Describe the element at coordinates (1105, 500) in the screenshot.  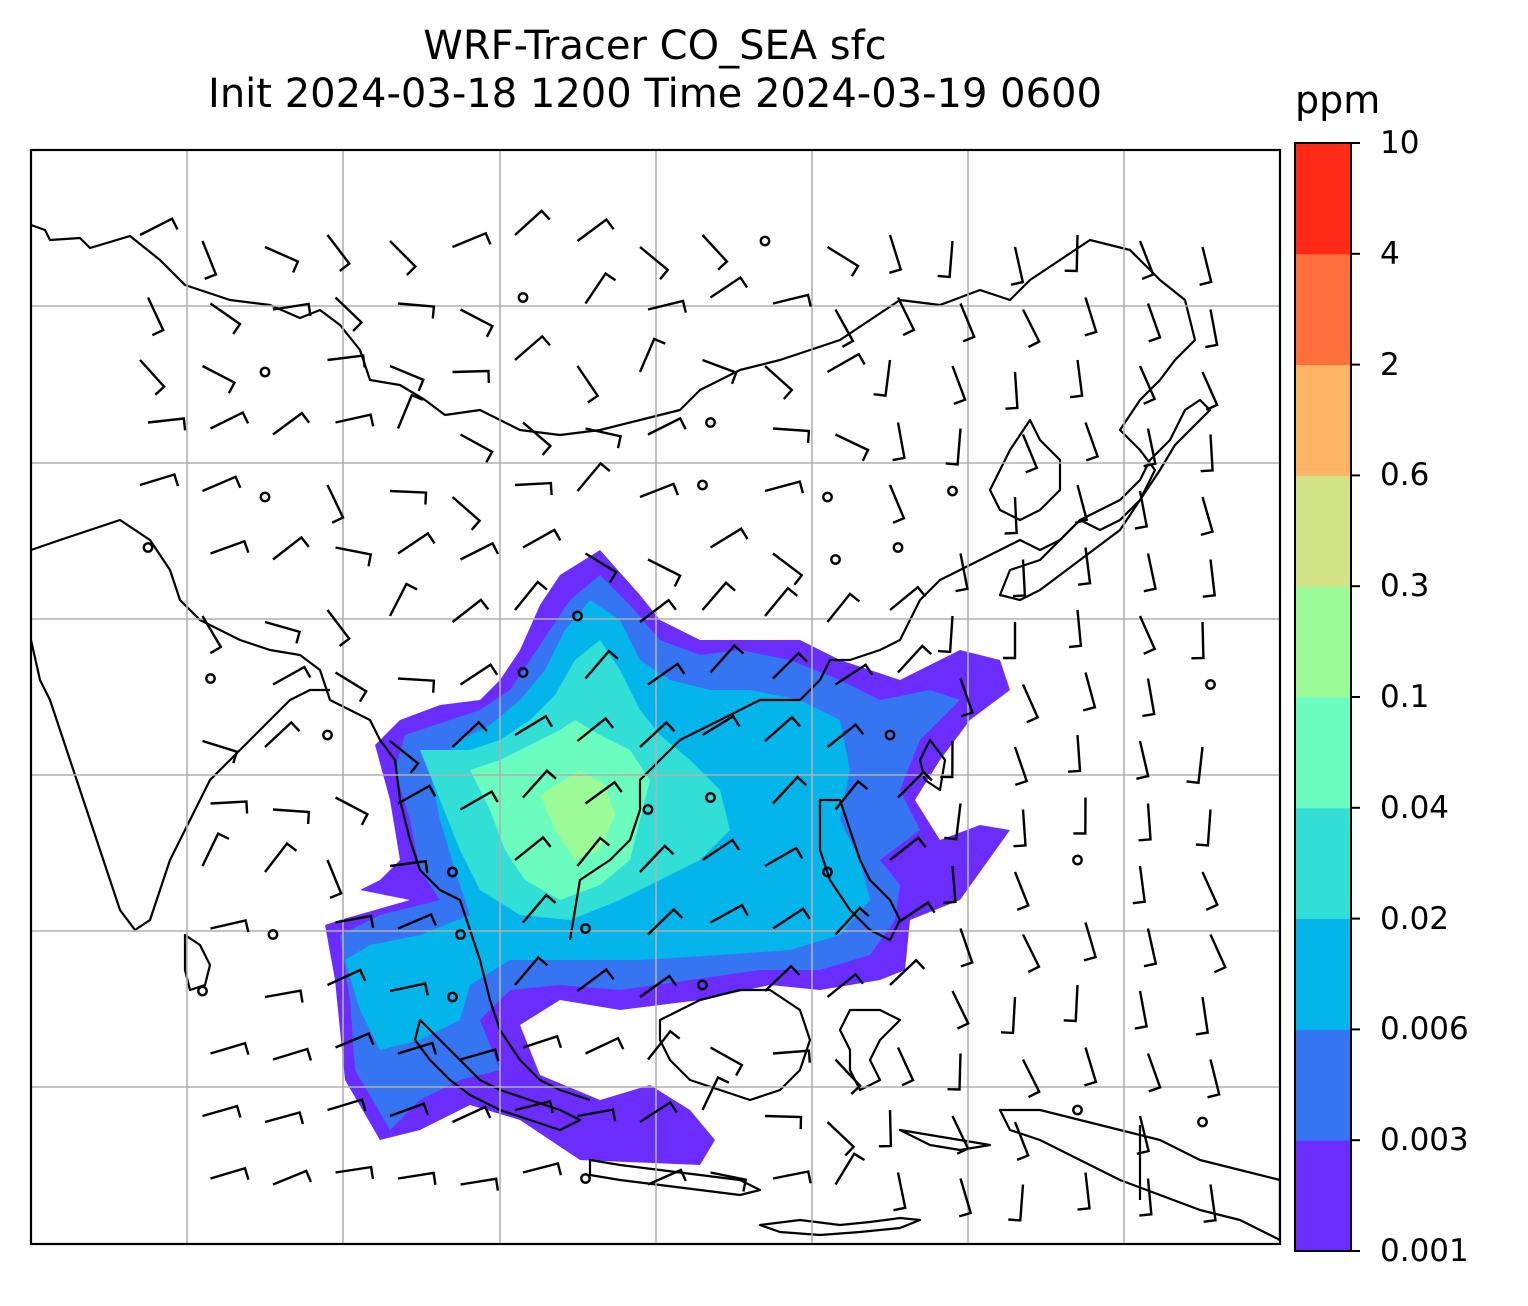
I see `coast-japan` at that location.